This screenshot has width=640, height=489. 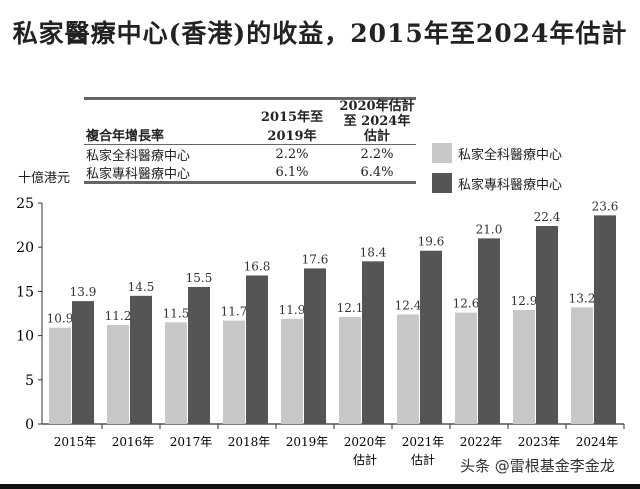 What do you see at coordinates (510, 185) in the screenshot?
I see `legend-label: 私家專科醫療中心` at bounding box center [510, 185].